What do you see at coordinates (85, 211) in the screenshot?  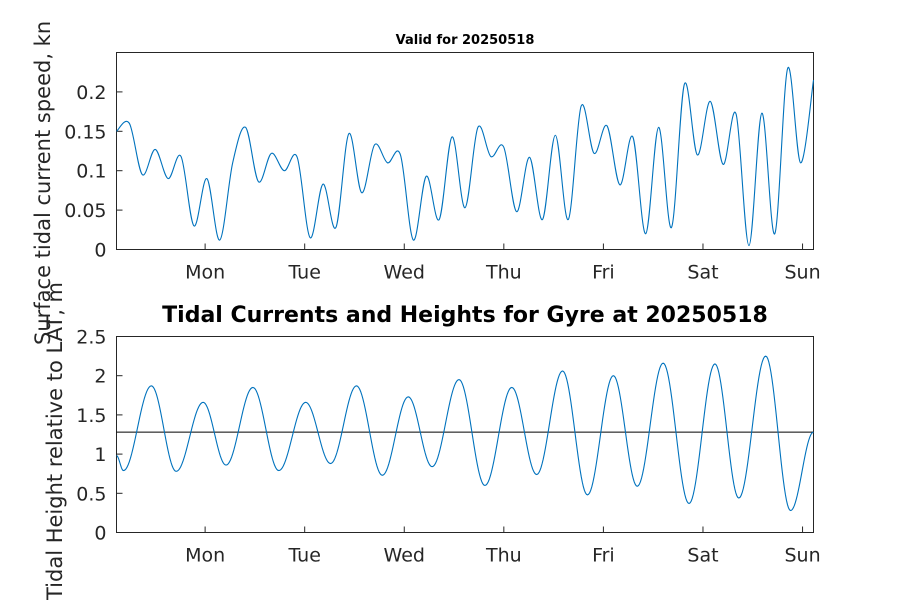 I see `y-tick-label: 0.05` at bounding box center [85, 211].